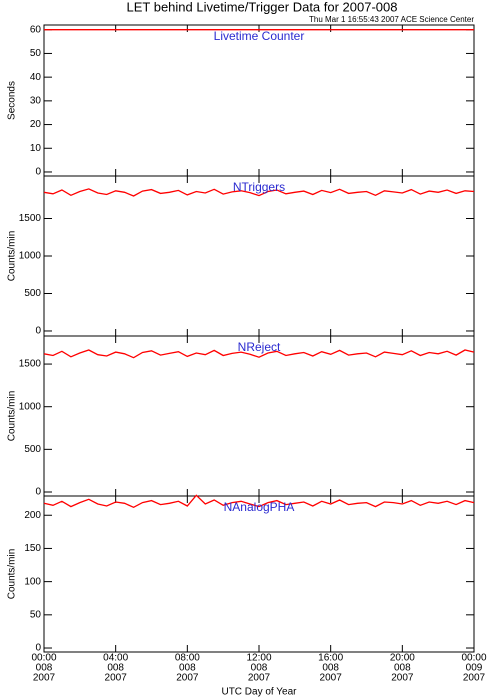 The width and height of the screenshot is (487, 700). I want to click on x-tick-day: 009, so click(474, 668).